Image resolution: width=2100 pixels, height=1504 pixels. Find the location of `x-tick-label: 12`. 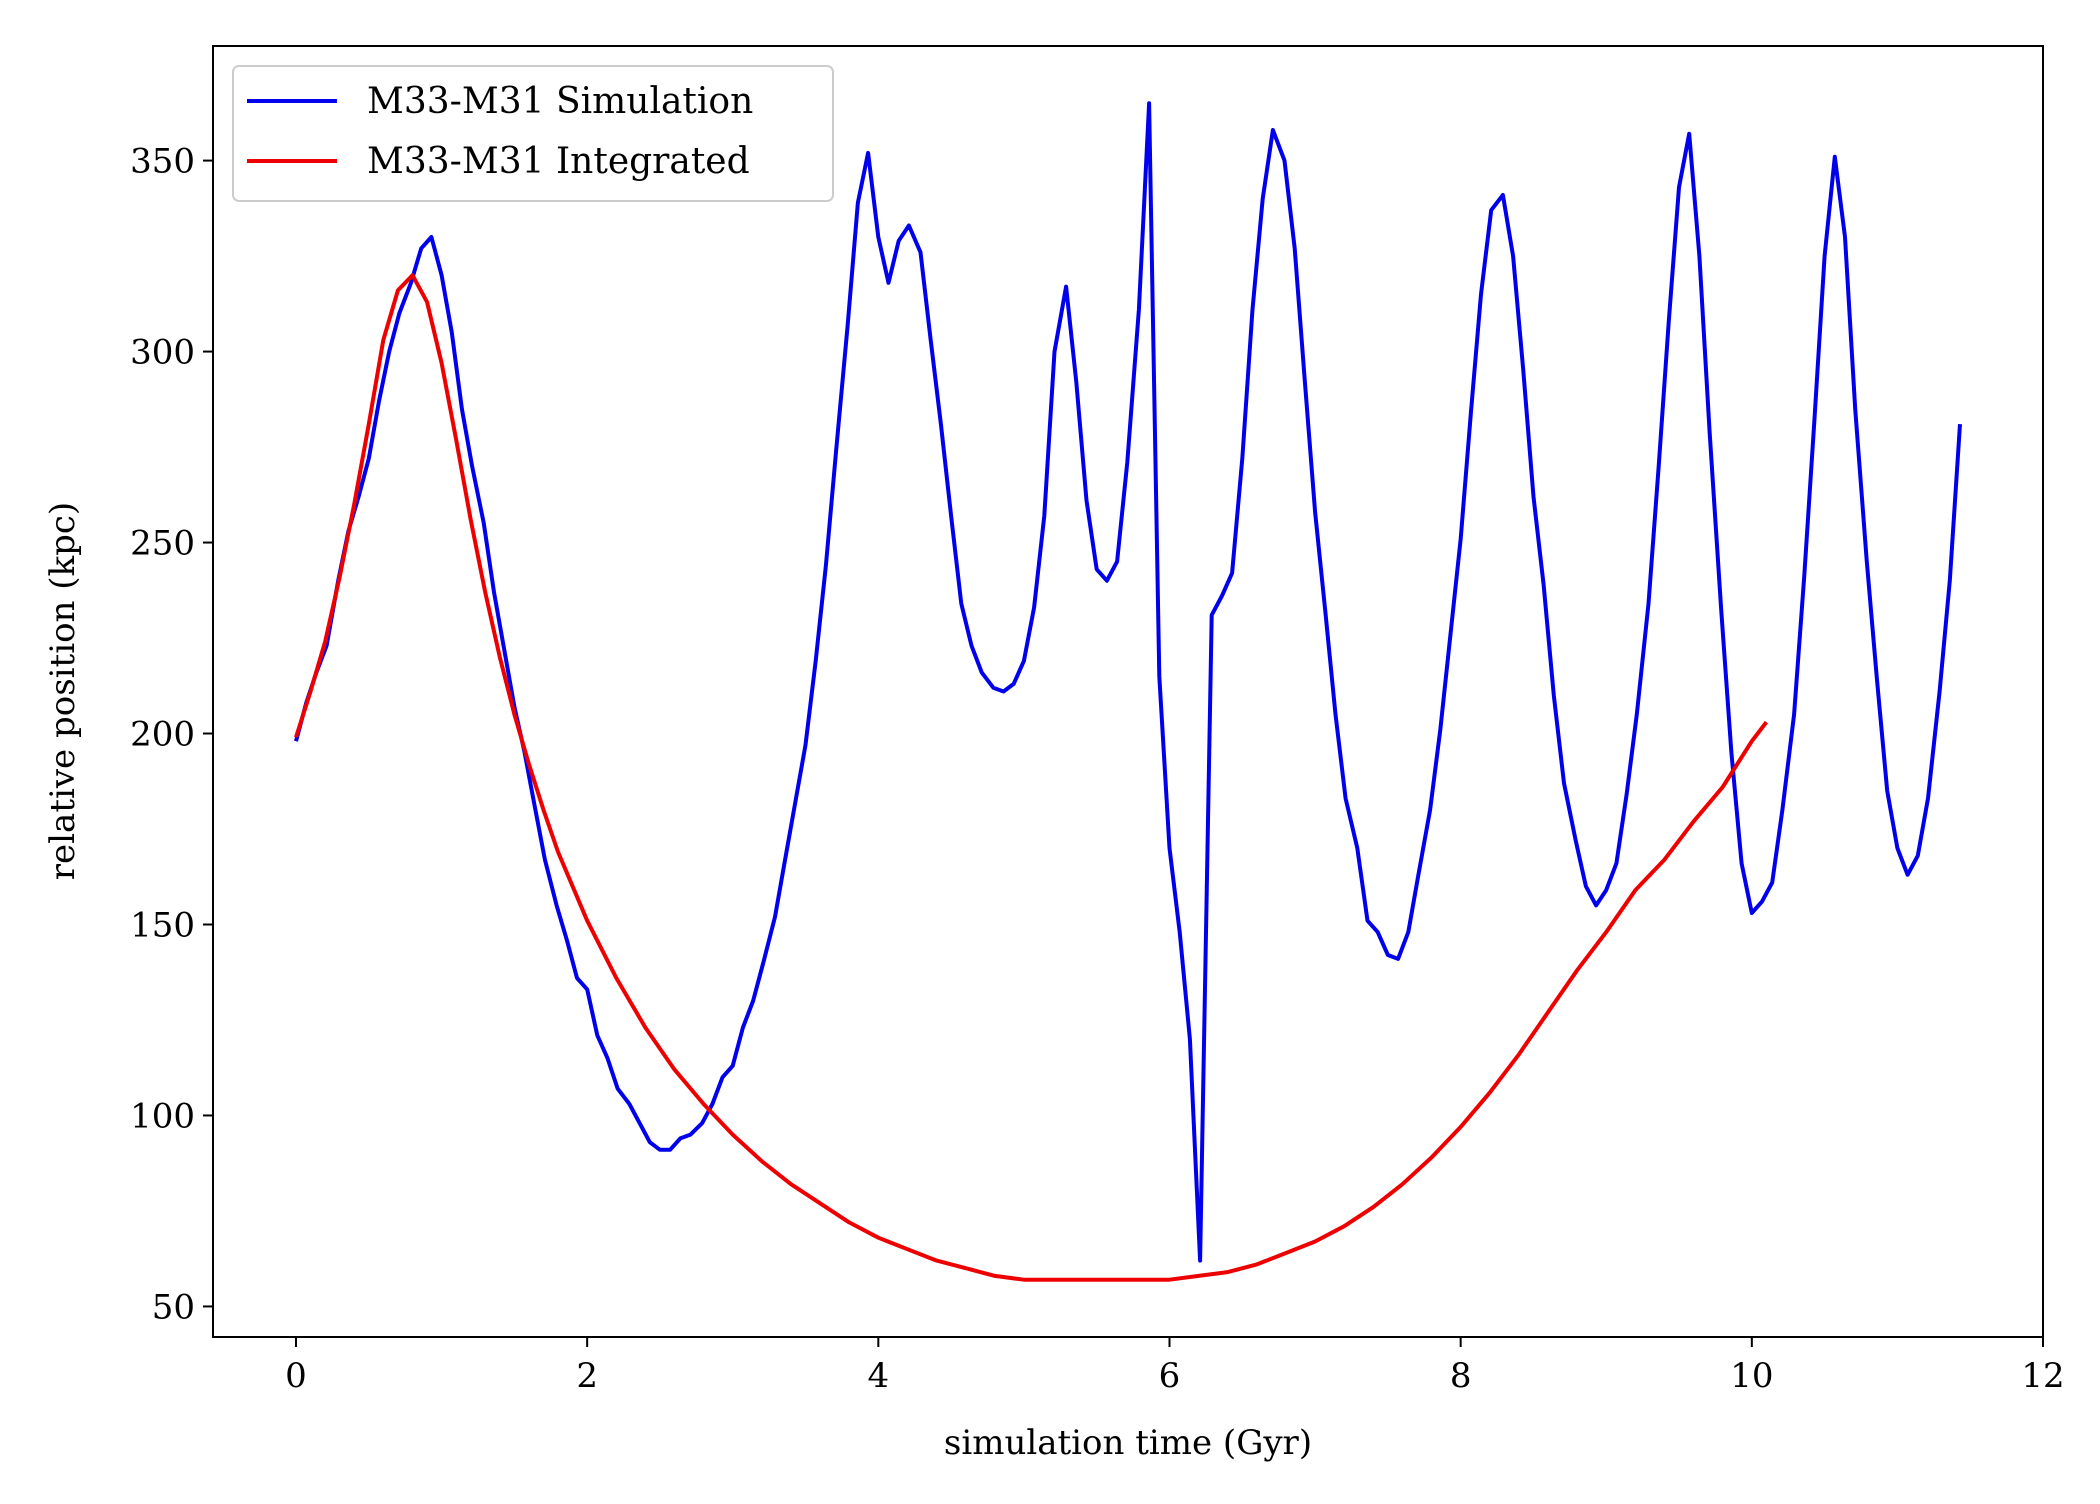

x-tick-label: 12 is located at coordinates (2042, 1376).